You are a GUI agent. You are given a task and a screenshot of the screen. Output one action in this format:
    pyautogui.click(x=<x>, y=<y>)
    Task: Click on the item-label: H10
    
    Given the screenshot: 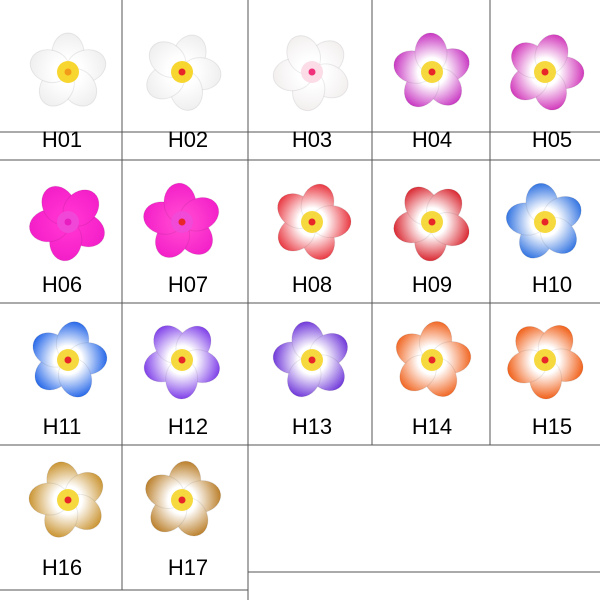 What is the action you would take?
    pyautogui.click(x=552, y=284)
    